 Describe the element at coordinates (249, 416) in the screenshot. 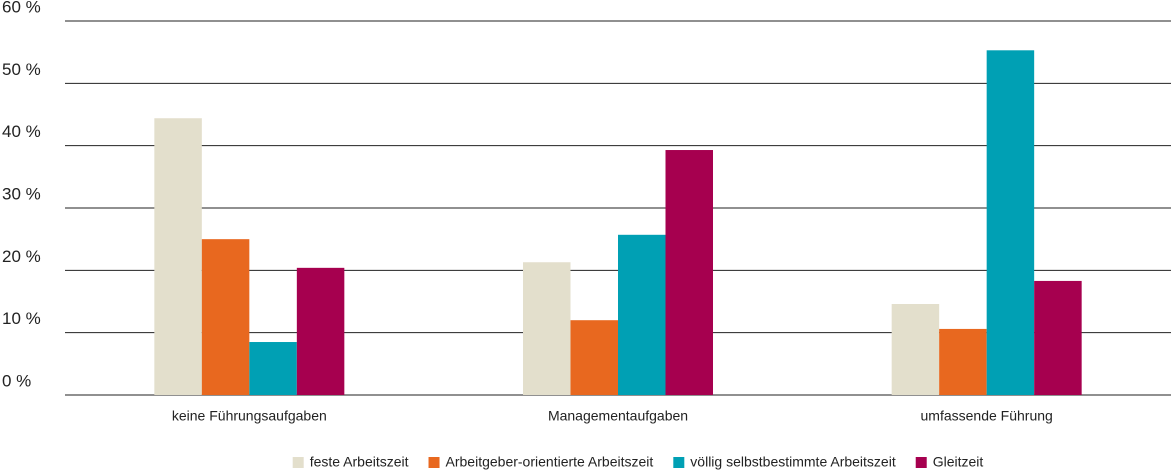

I see `x-tick-label: keine Führungsaufgaben` at that location.